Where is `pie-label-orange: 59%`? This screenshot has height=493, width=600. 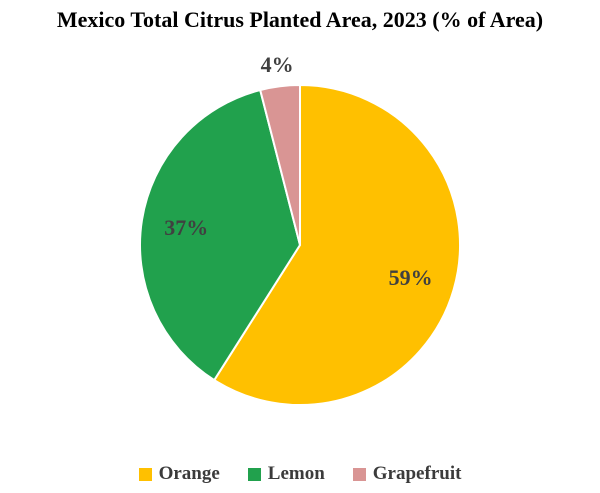
pie-label-orange: 59% is located at coordinates (411, 277).